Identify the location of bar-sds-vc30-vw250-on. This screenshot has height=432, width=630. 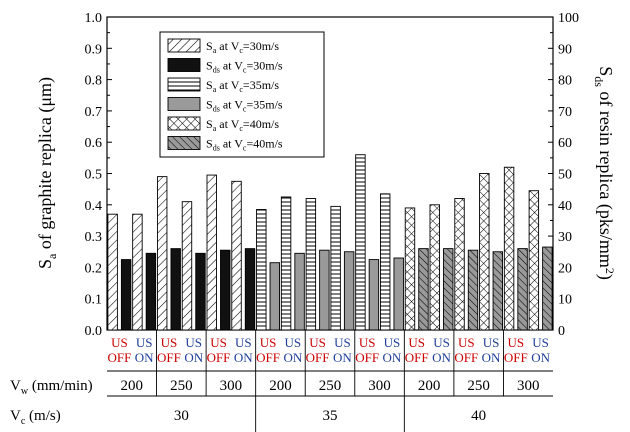
(200, 291).